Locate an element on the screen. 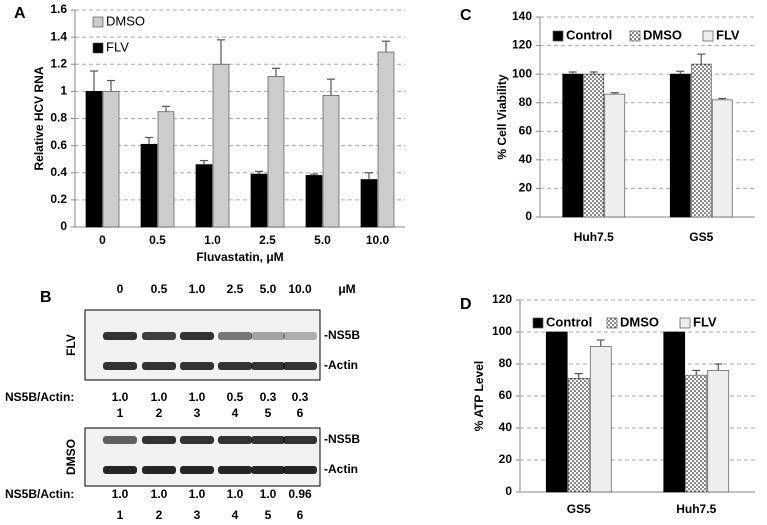 The image size is (767, 525). lane-number: 4 is located at coordinates (235, 515).